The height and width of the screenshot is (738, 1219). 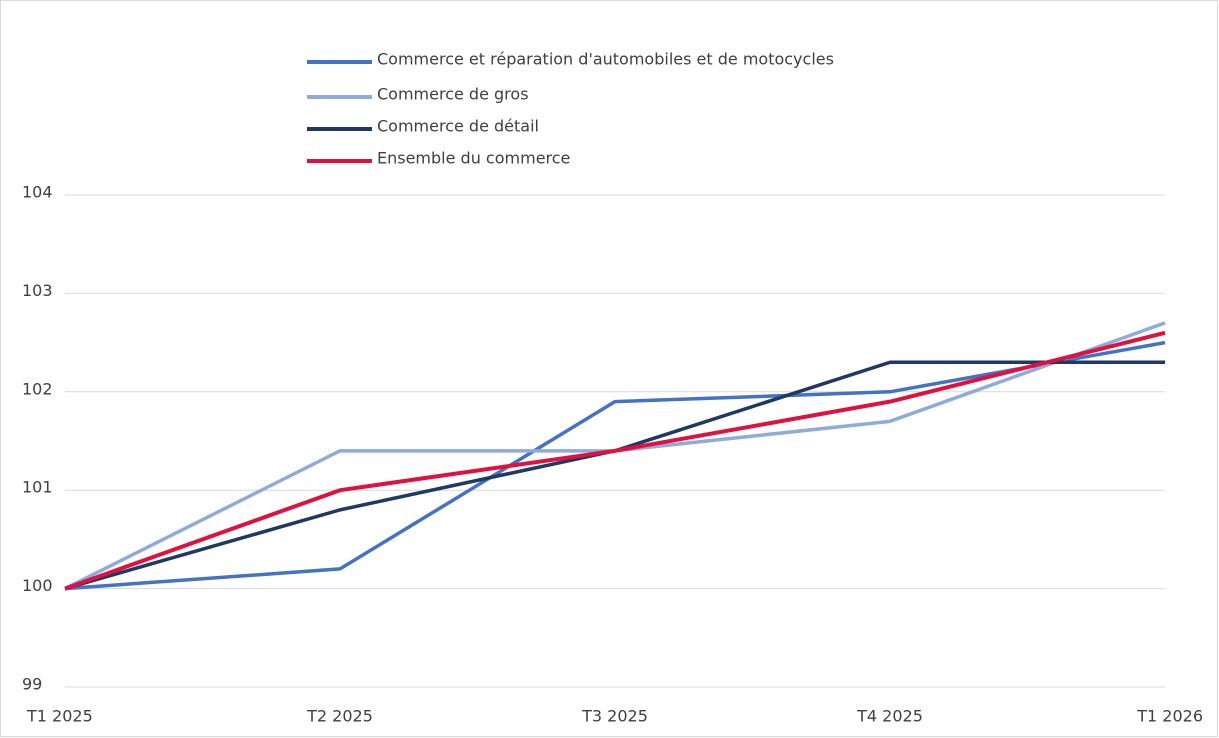 What do you see at coordinates (59, 716) in the screenshot?
I see `x-tick-label: T1 2025` at bounding box center [59, 716].